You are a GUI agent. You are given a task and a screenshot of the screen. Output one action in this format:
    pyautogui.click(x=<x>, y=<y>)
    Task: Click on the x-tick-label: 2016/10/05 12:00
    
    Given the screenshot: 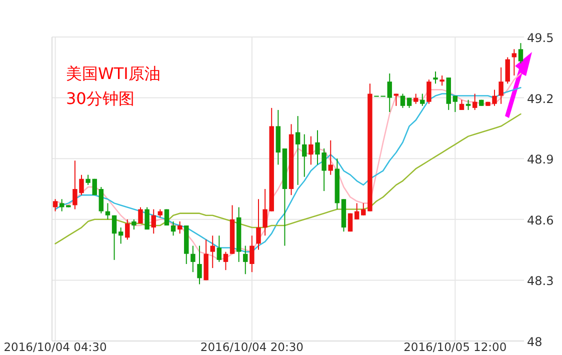 What is the action you would take?
    pyautogui.click(x=455, y=347)
    